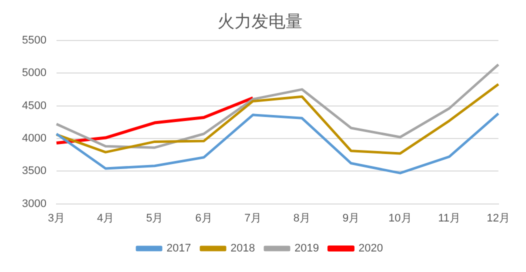 This screenshot has width=526, height=272. I want to click on y-tick-label: 5000, so click(34, 73).